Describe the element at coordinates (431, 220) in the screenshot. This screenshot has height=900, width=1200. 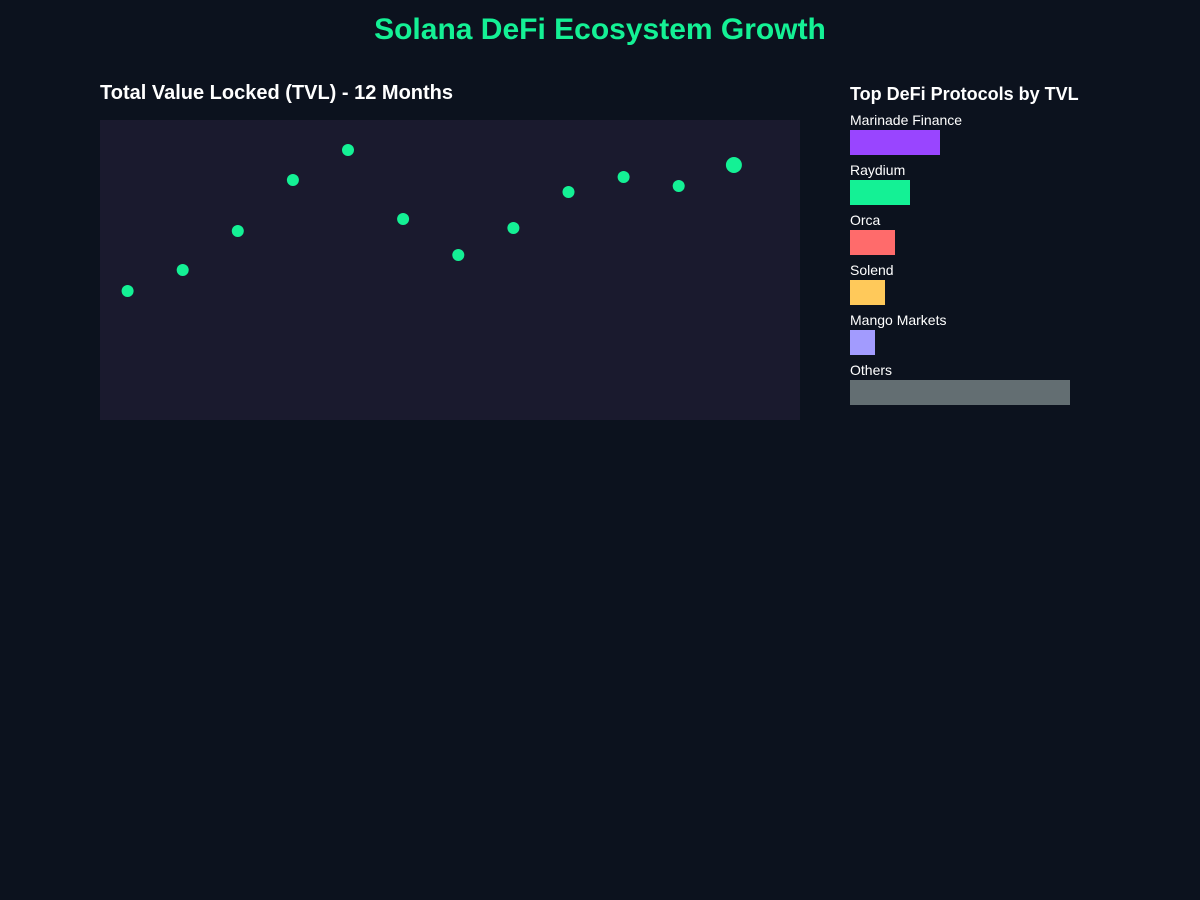
I see `chart-points-group` at that location.